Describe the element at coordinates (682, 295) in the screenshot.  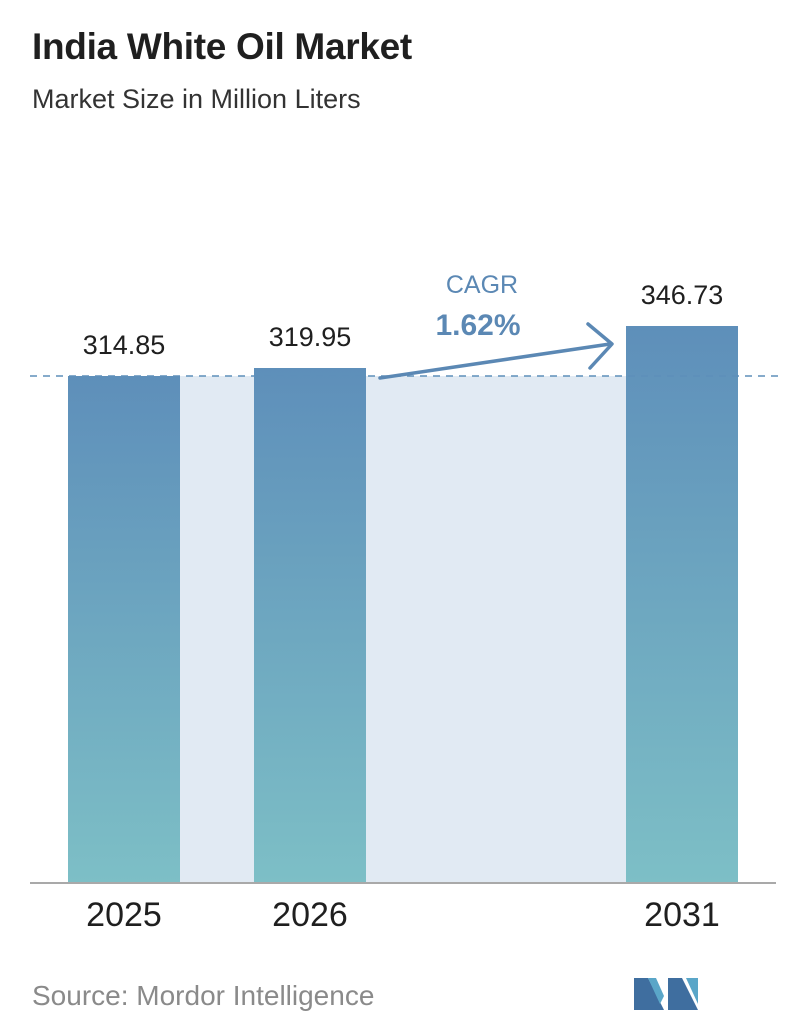
I see `value-label-2031: 346.73` at that location.